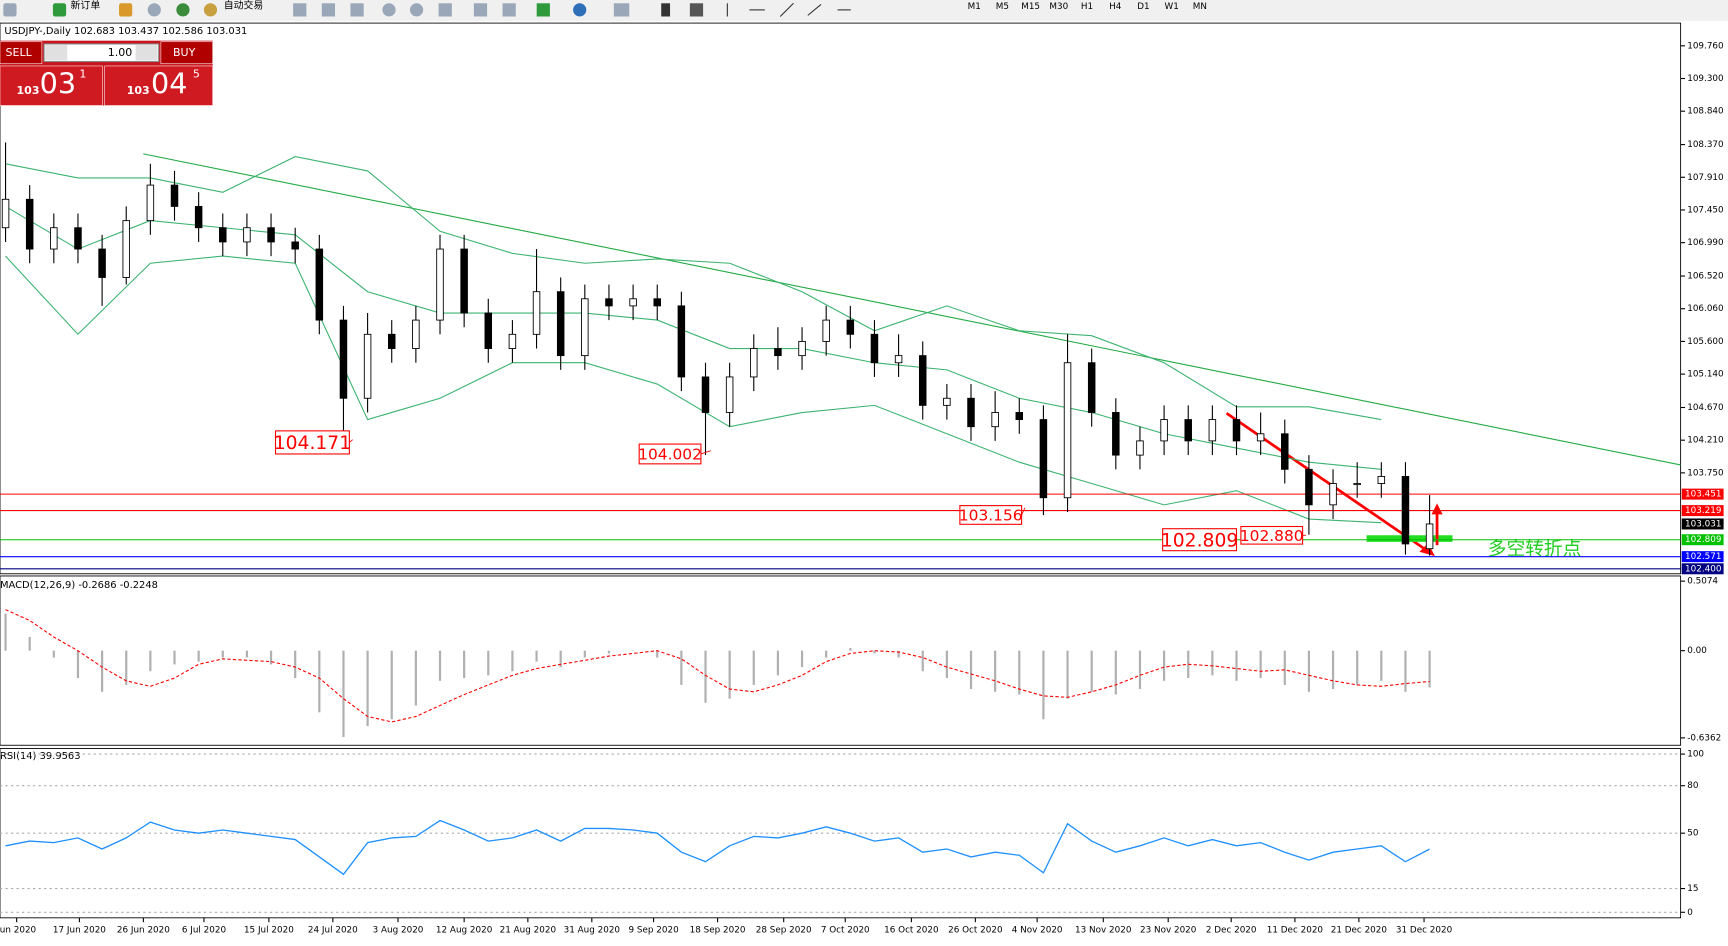 The height and width of the screenshot is (946, 1728). Describe the element at coordinates (1692, 889) in the screenshot. I see `y-tick-label: 15` at that location.